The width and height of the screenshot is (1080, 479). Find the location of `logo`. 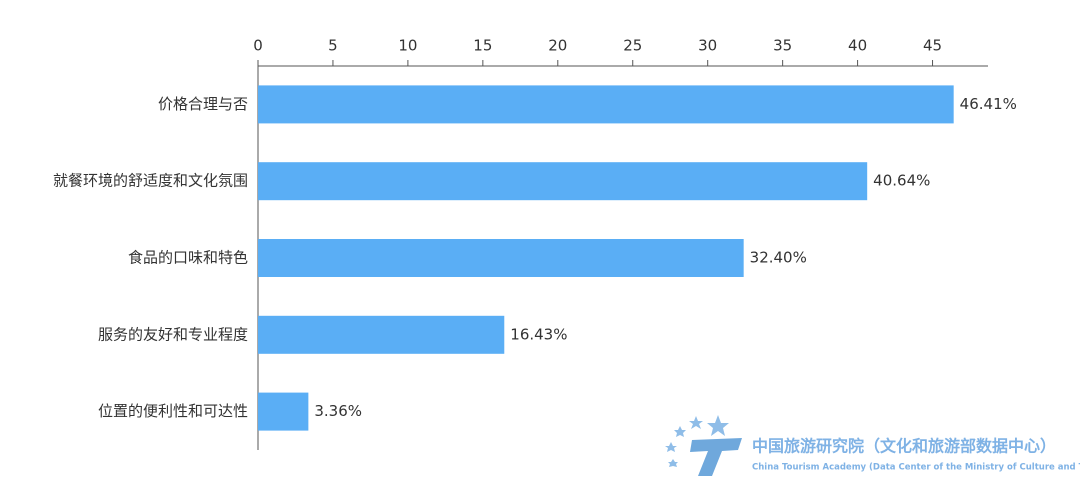

logo is located at coordinates (703, 445).